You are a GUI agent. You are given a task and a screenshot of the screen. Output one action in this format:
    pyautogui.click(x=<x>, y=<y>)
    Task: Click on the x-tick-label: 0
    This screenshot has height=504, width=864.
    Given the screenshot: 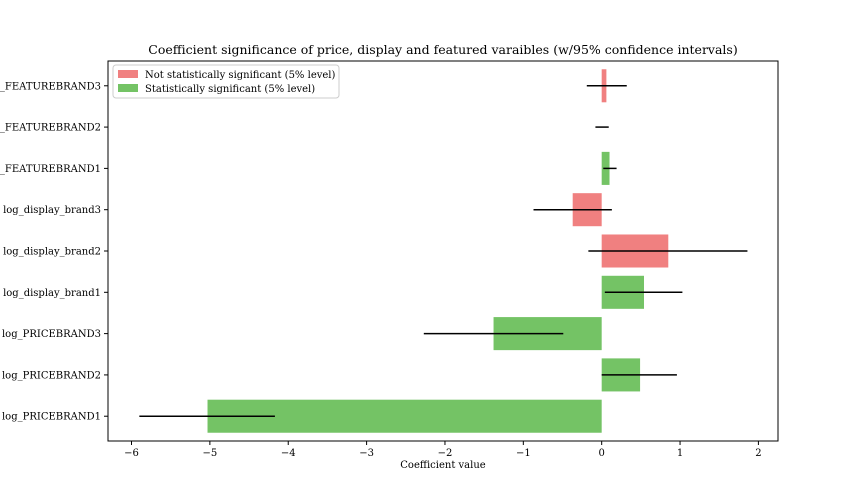 What is the action you would take?
    pyautogui.click(x=601, y=453)
    